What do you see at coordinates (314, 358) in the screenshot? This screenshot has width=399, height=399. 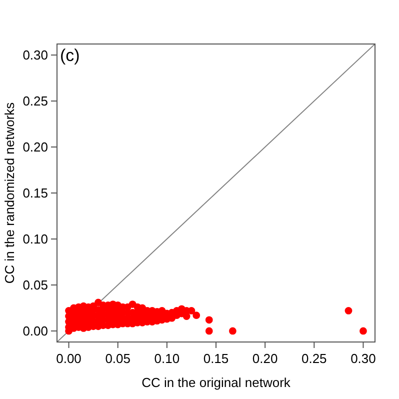 I see `x-tick-label: 0.25` at bounding box center [314, 358].